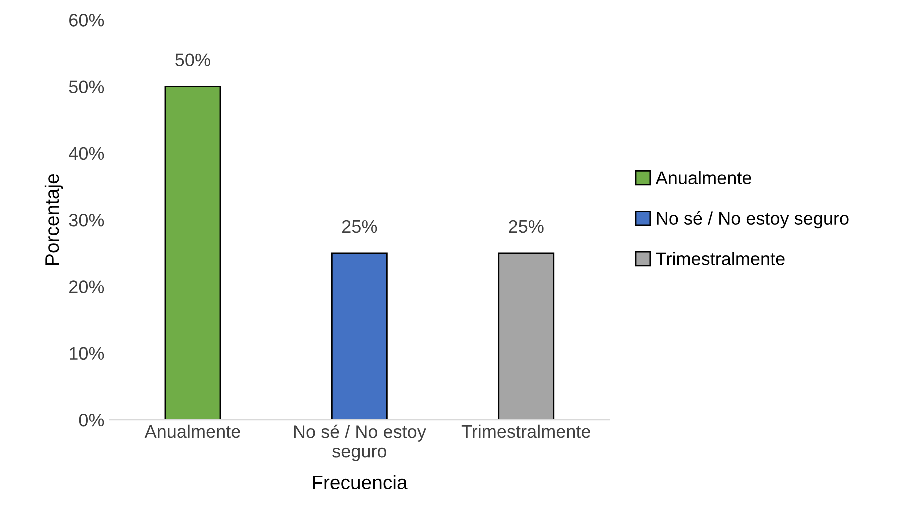 The image size is (906, 529). What do you see at coordinates (86, 153) in the screenshot?
I see `y-tick-label: 40%` at bounding box center [86, 153].